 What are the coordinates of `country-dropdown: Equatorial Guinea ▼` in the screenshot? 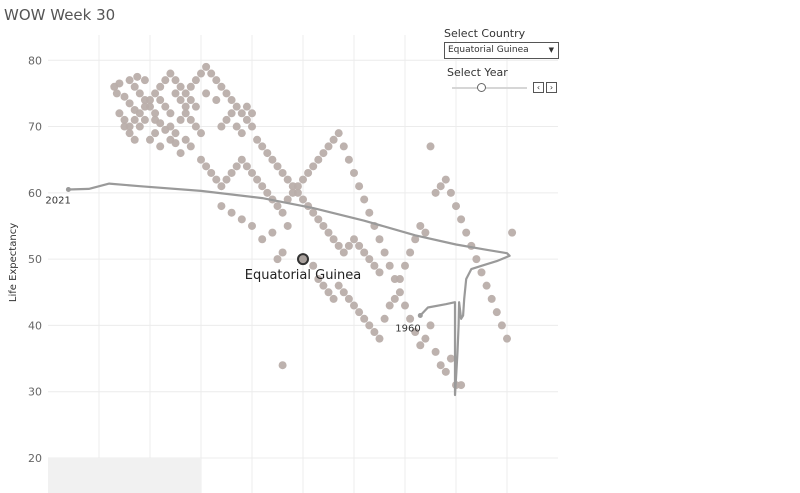 It's located at (501, 50).